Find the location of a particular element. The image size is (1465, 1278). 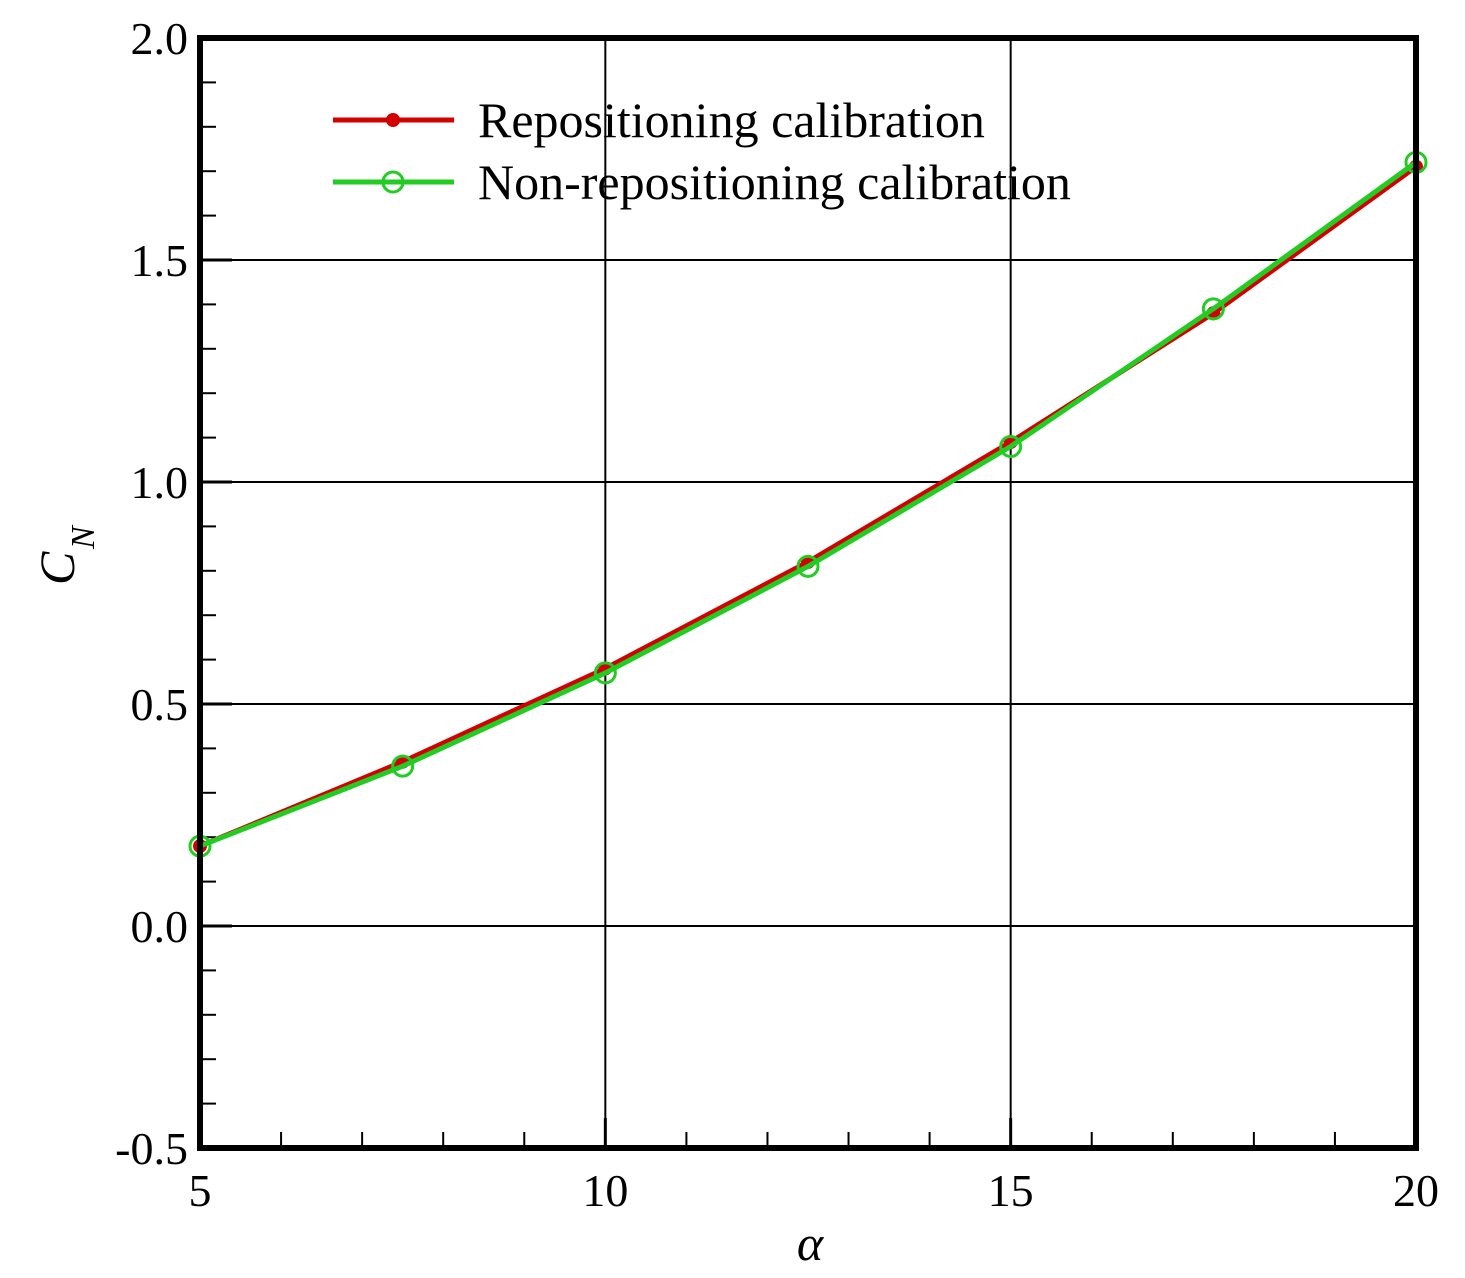

legend-label-repositioning: Repositioning calibration is located at coordinates (731, 120).